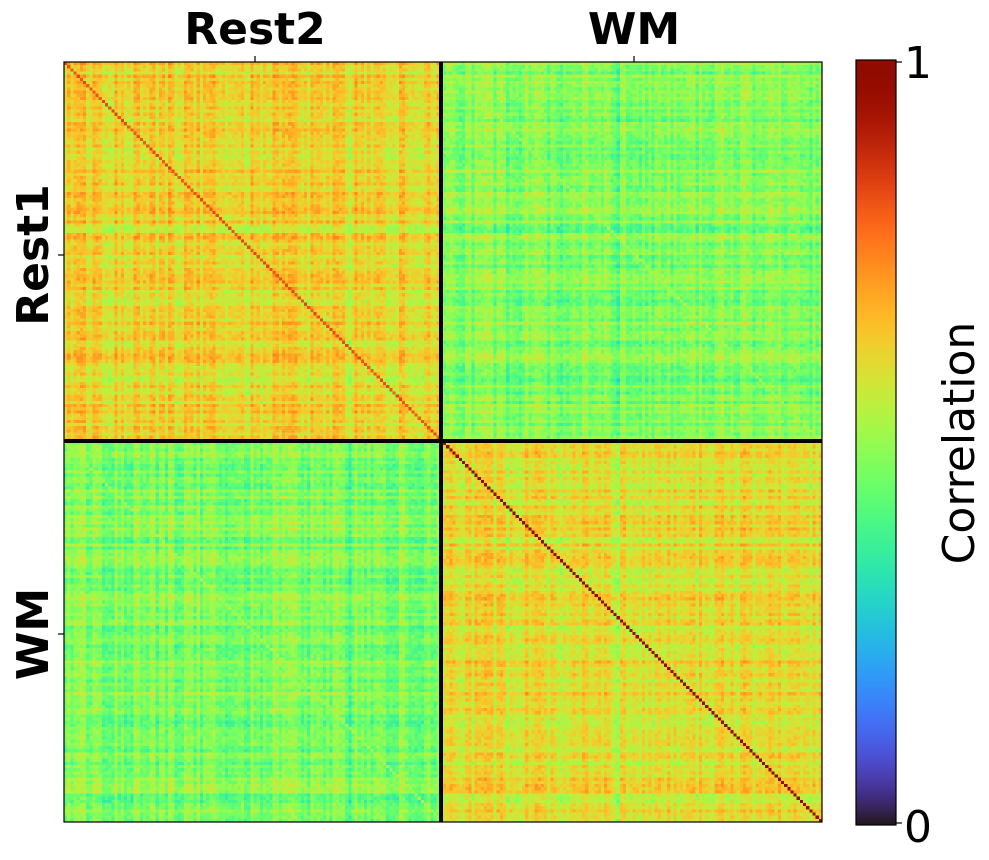 This screenshot has width=989, height=860. I want to click on colorbar, so click(876, 442).